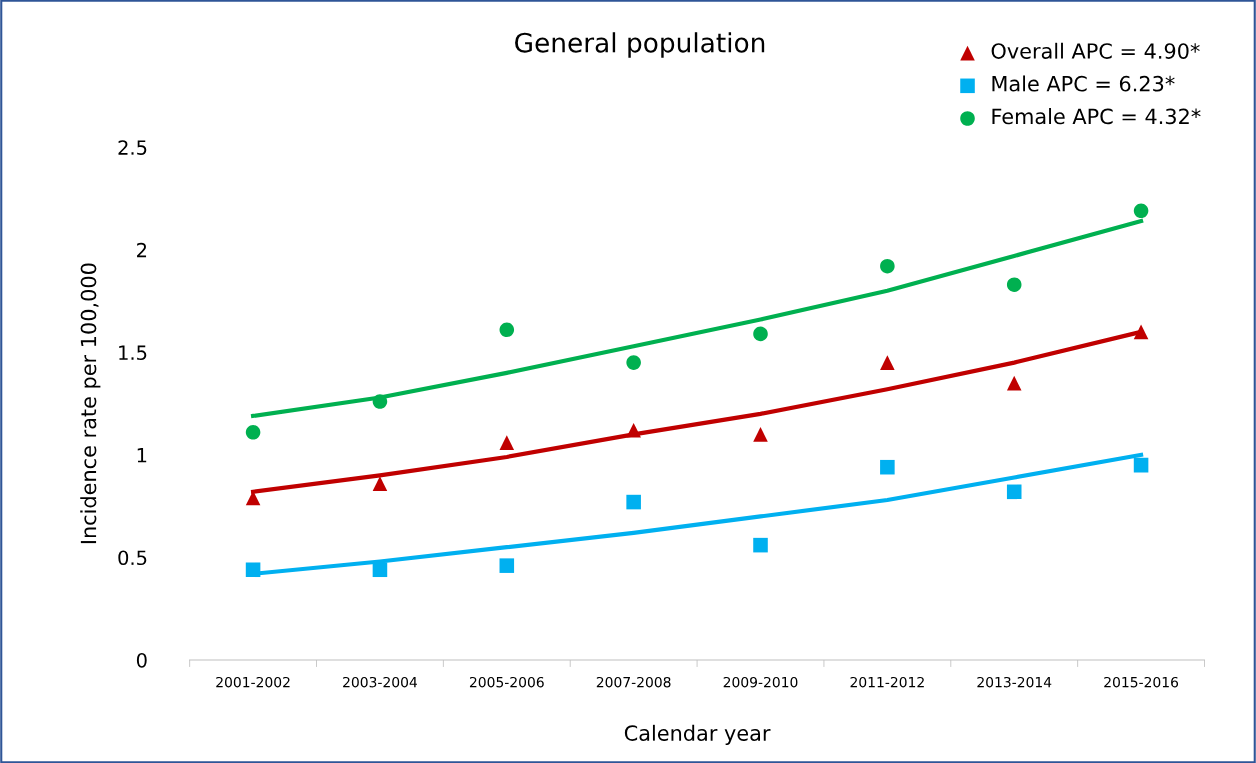  What do you see at coordinates (141, 660) in the screenshot?
I see `y-tick-label: 0` at bounding box center [141, 660].